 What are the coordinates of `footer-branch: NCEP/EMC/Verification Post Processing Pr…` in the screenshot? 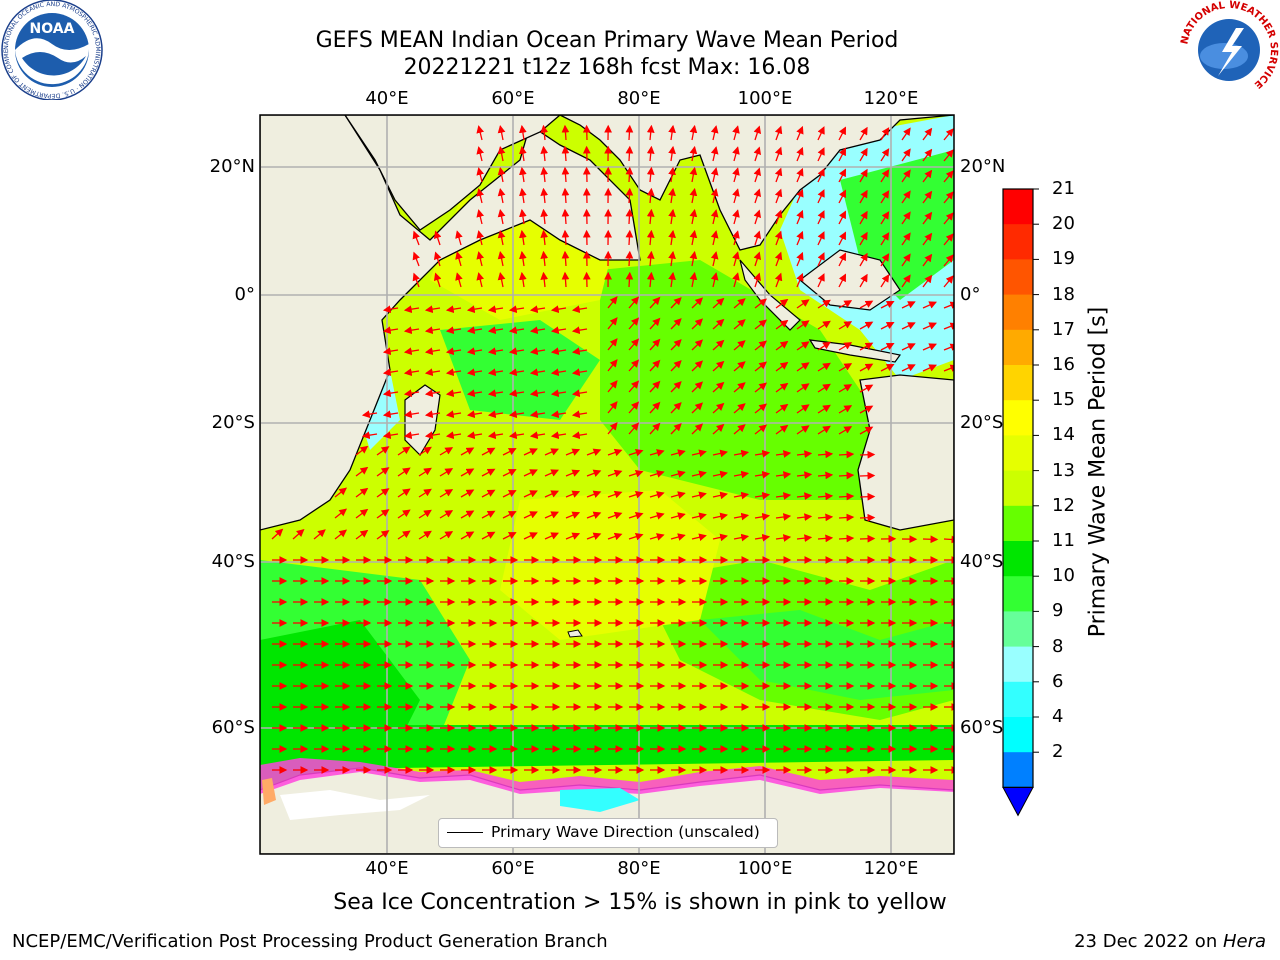 It's located at (310, 941).